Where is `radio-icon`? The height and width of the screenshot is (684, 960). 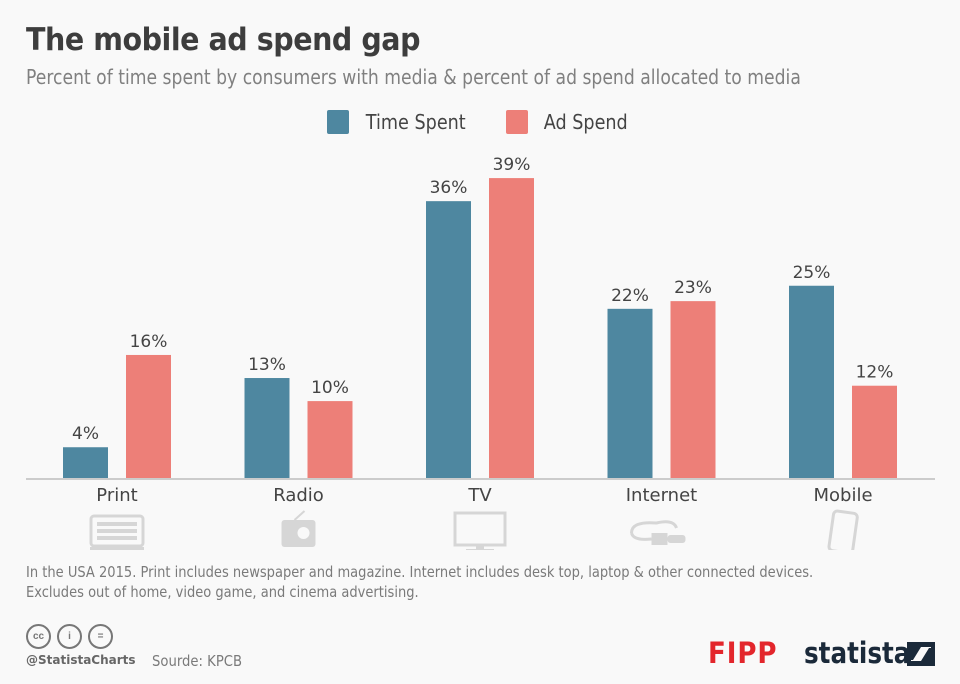 radio-icon is located at coordinates (298, 528).